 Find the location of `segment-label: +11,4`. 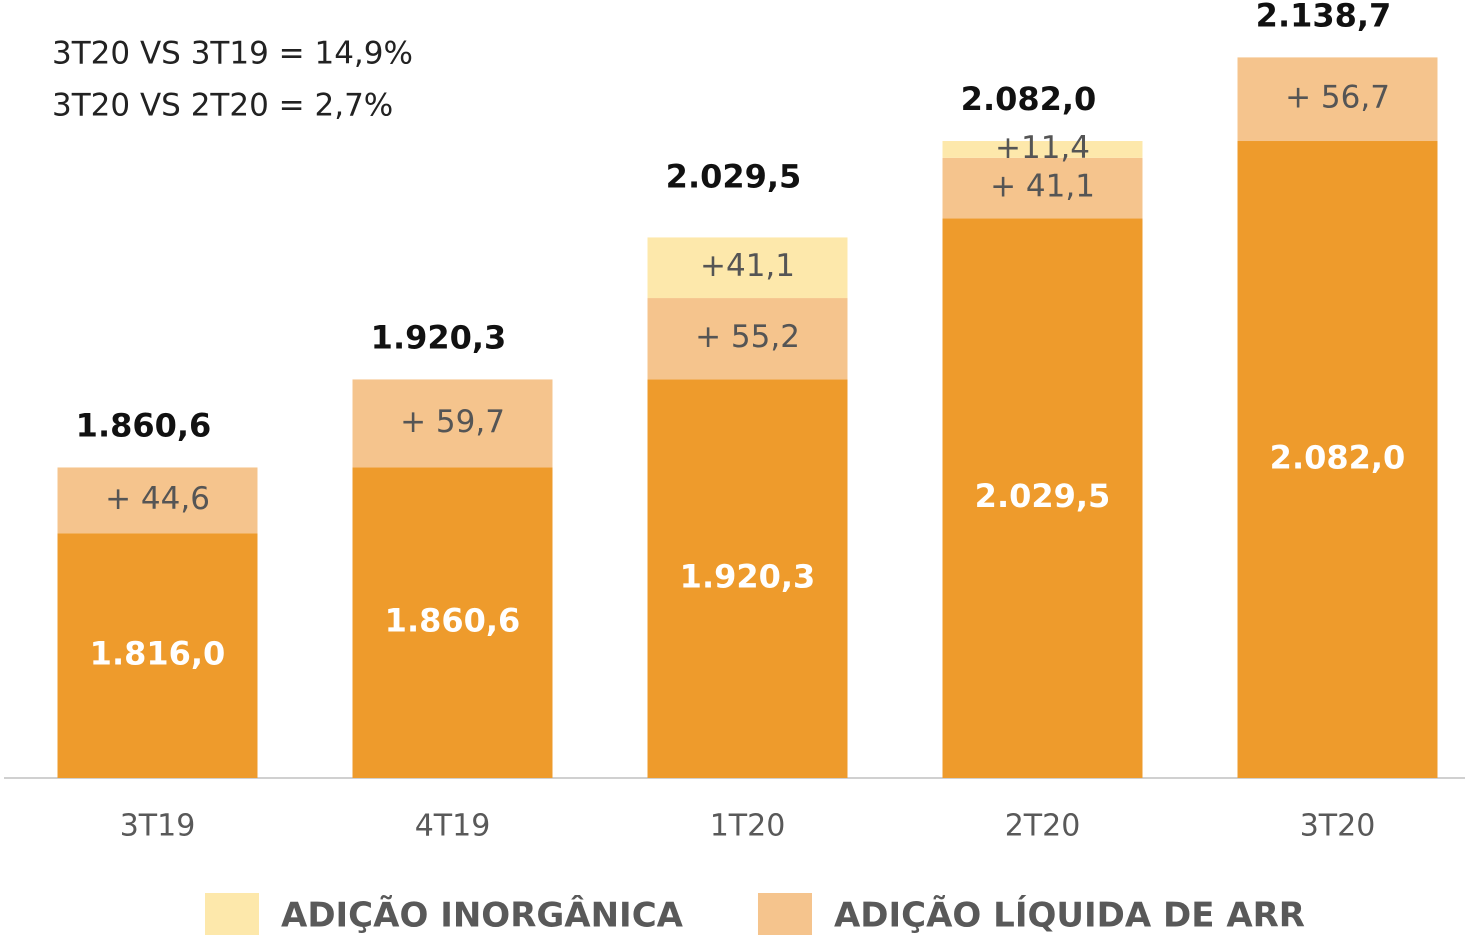

segment-label: +11,4 is located at coordinates (1042, 148).